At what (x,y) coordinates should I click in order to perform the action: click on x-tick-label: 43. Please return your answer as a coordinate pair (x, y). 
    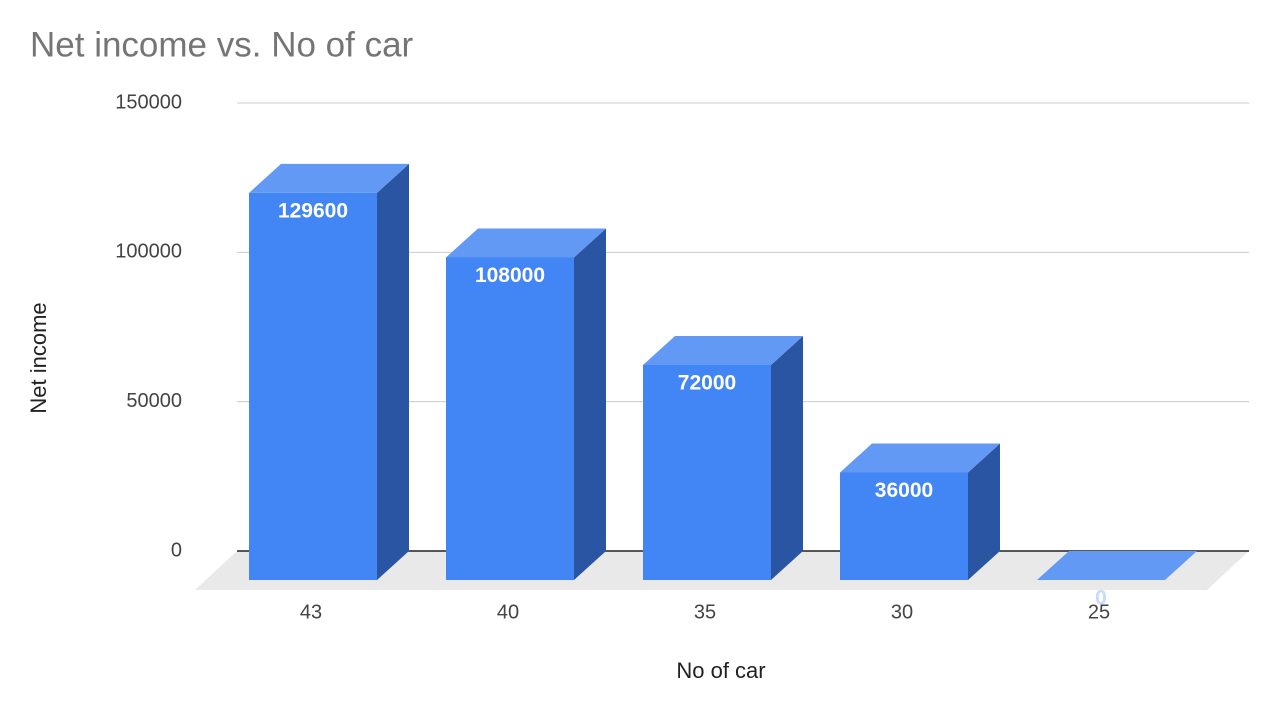
    Looking at the image, I should click on (311, 612).